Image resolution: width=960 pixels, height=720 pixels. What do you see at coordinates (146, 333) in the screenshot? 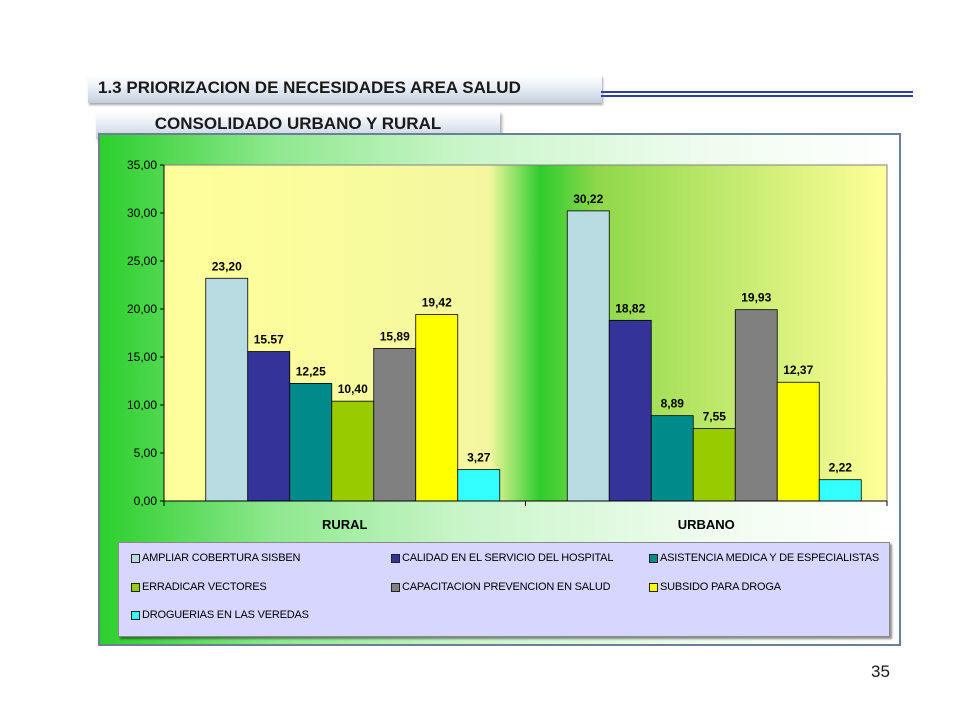
I see `y-axis: 0,00 5,00 10,00 15,00 20,00 25,00 30,00 35,00` at bounding box center [146, 333].